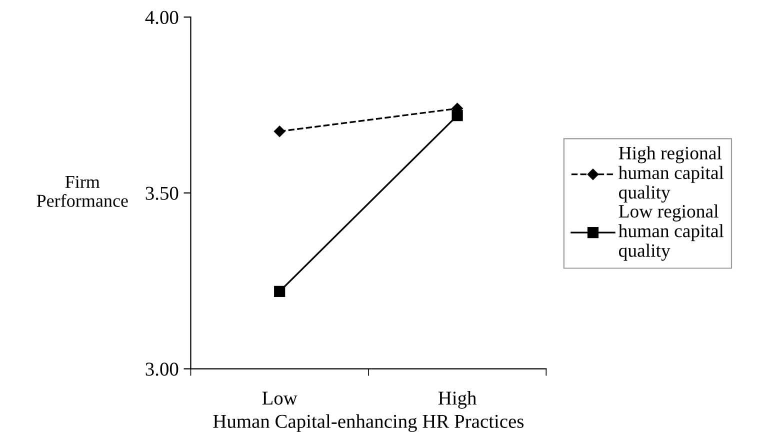  Describe the element at coordinates (162, 193) in the screenshot. I see `y-tick-label: 3.50` at that location.